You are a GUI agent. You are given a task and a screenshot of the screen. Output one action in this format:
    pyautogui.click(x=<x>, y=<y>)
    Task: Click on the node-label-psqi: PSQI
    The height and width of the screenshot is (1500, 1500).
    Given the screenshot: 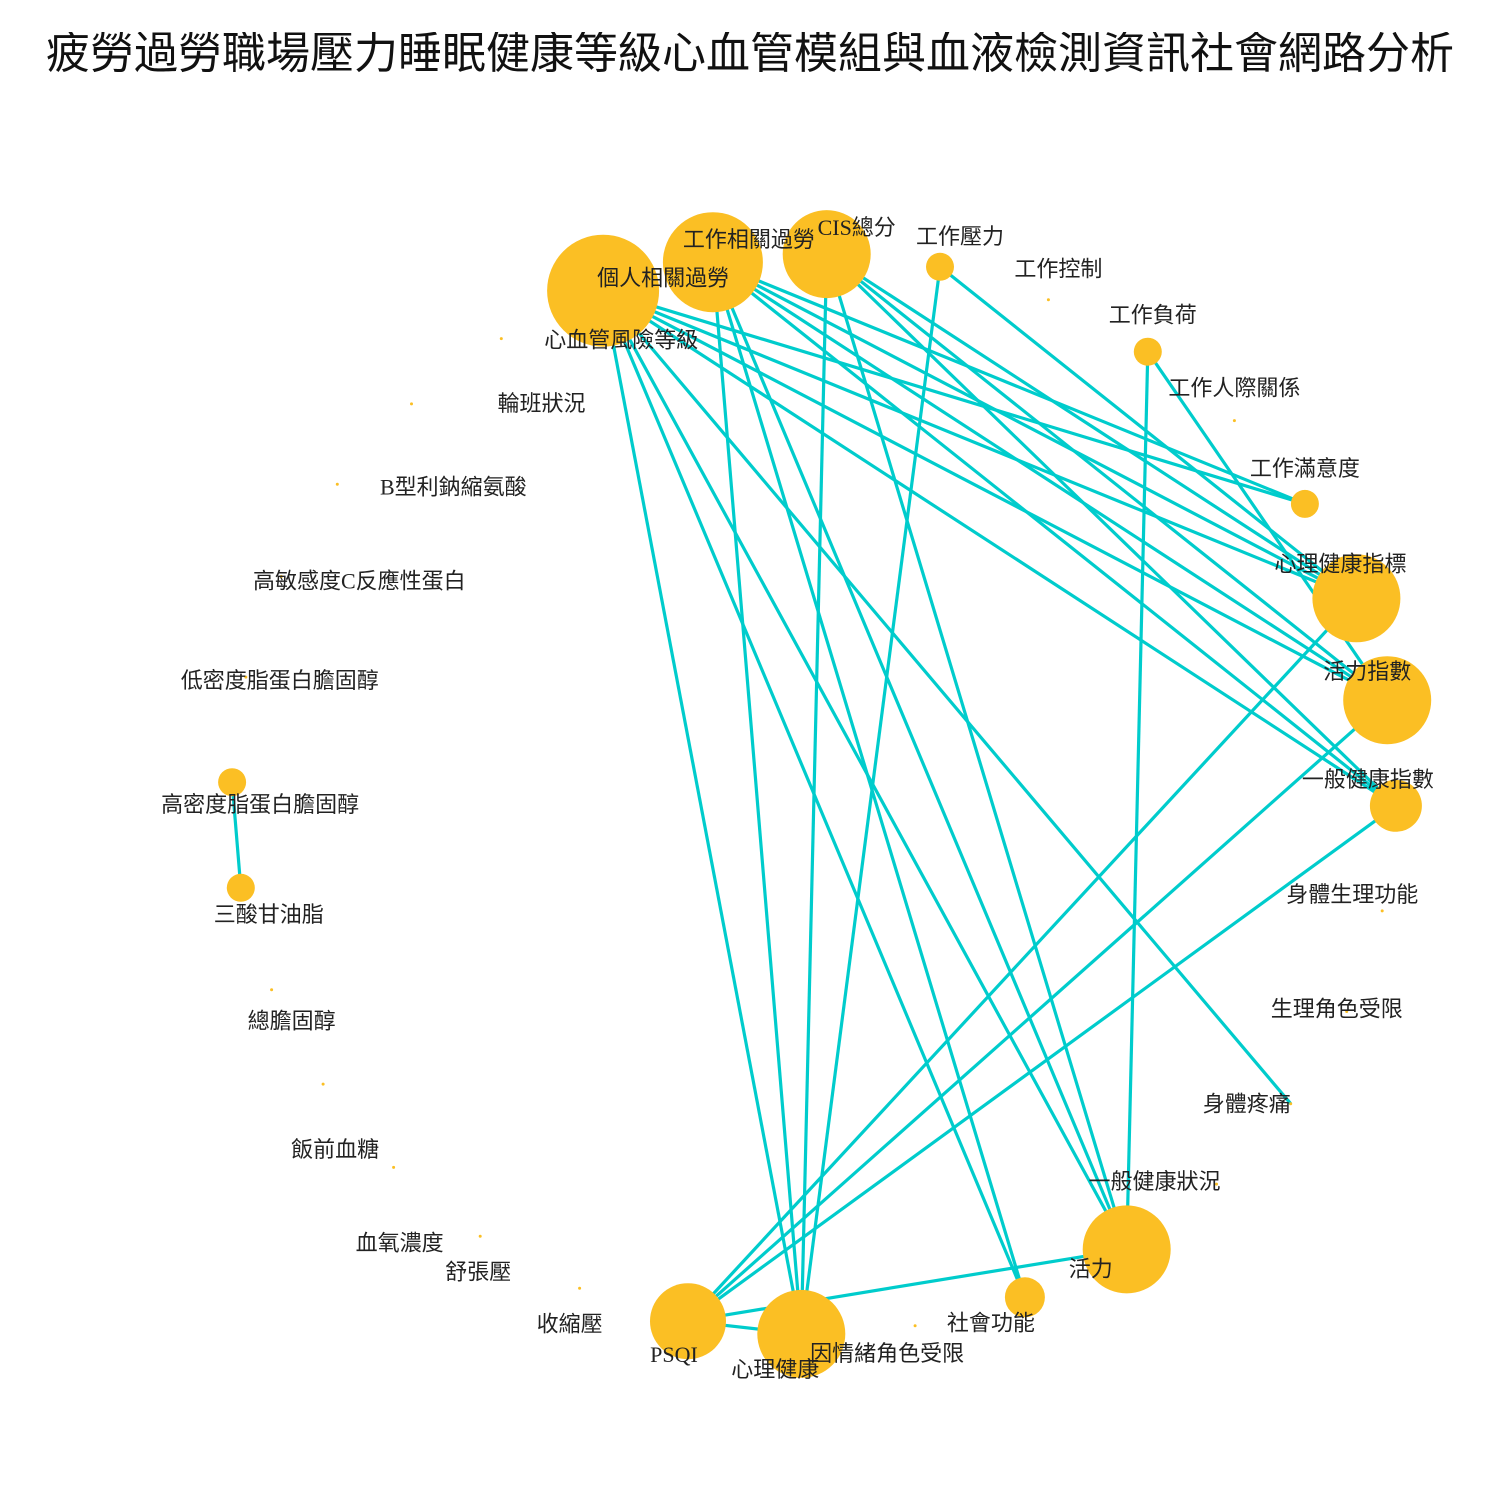 What is the action you would take?
    pyautogui.click(x=674, y=1354)
    